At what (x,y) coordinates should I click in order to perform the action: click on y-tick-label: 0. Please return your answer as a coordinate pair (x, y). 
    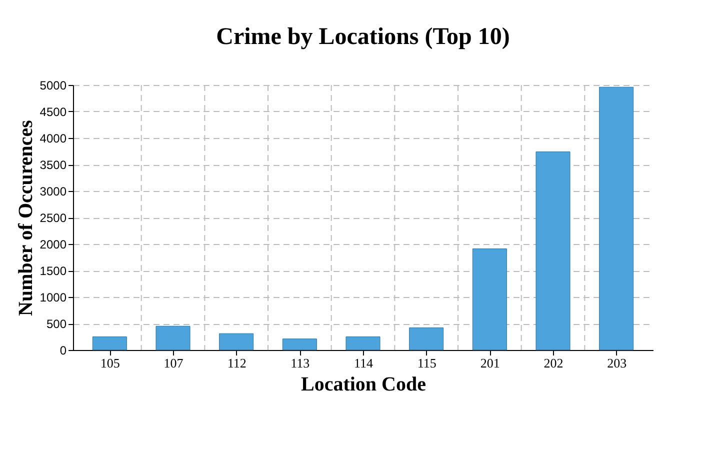
    Looking at the image, I should click on (63, 351).